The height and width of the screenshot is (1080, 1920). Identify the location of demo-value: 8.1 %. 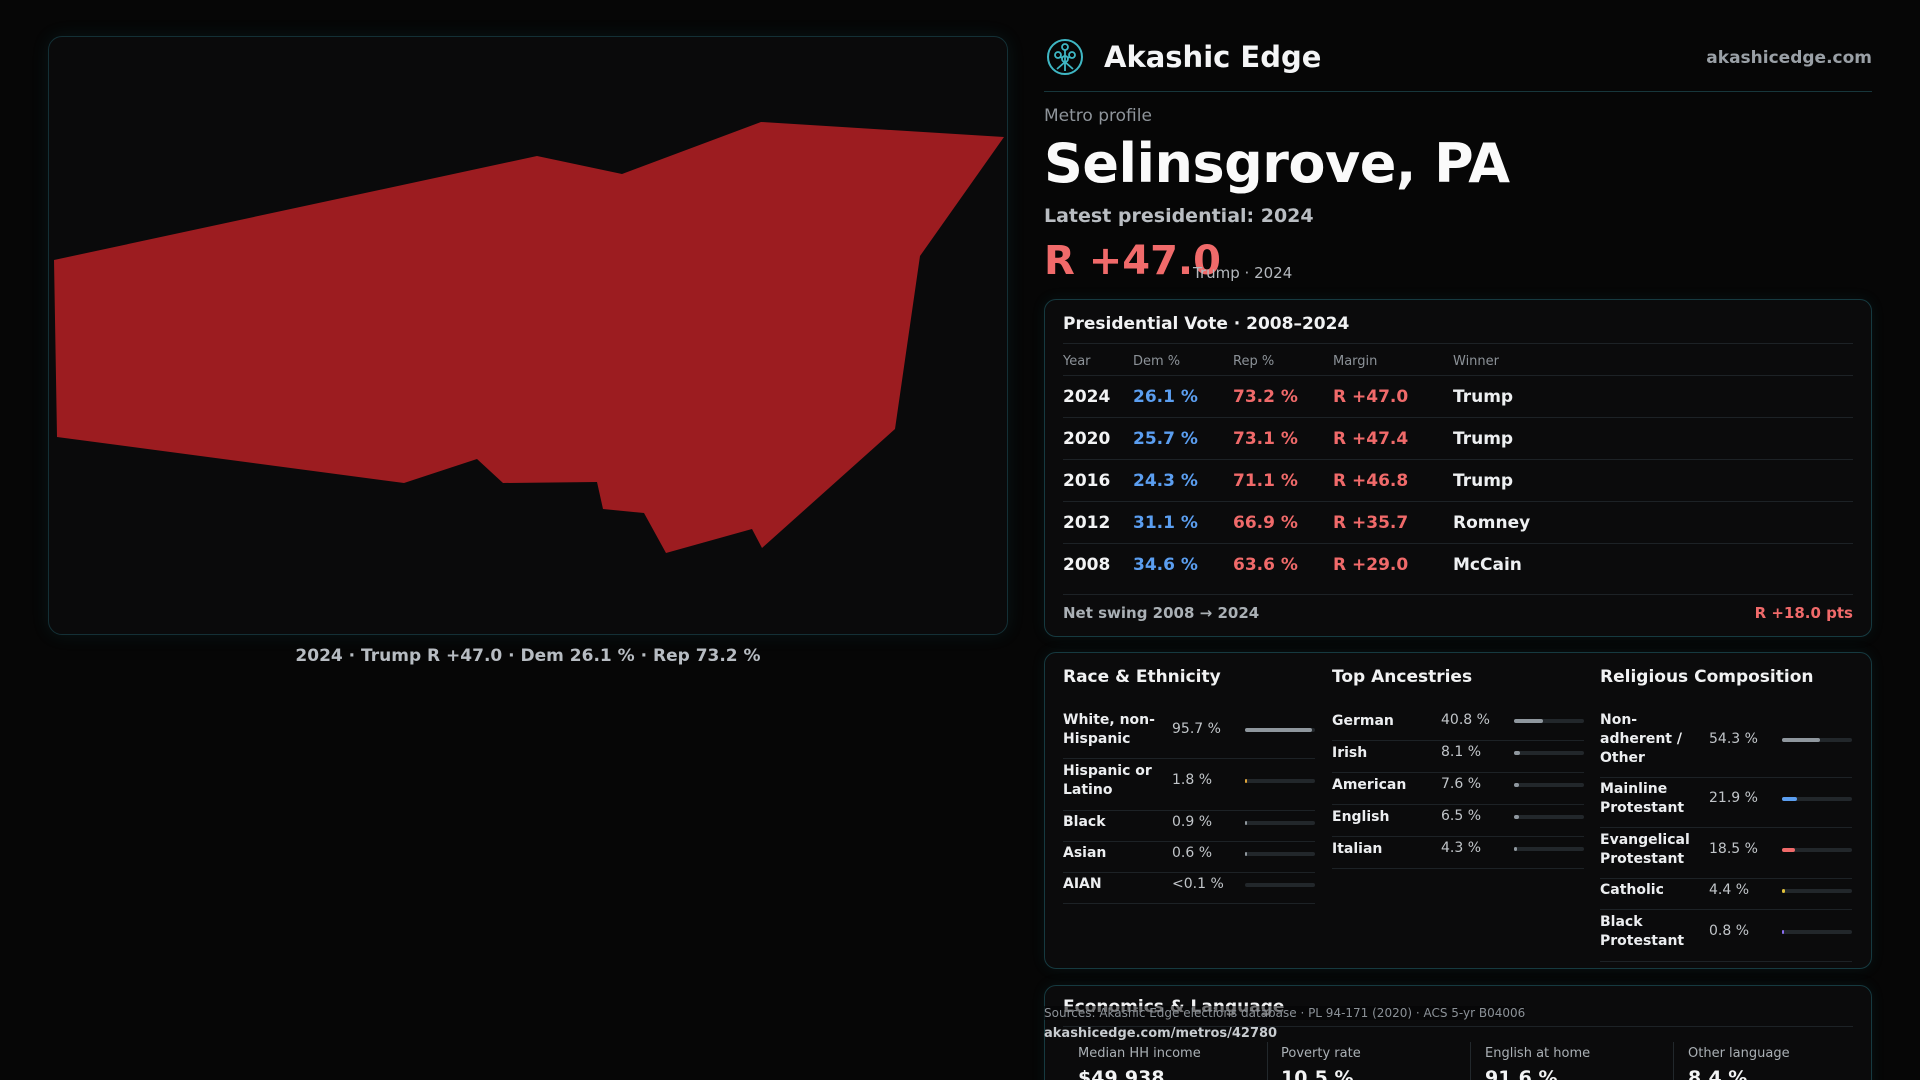
(1461, 752).